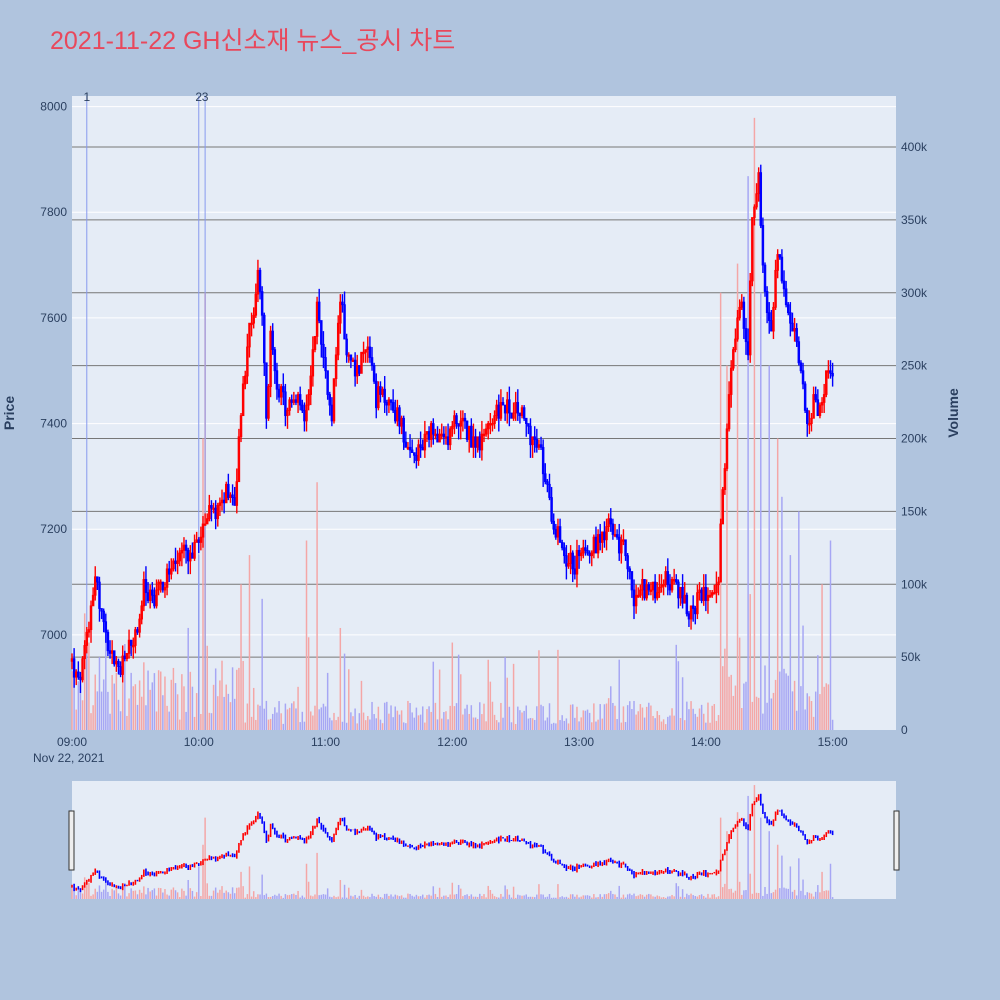  I want to click on range-slider, so click(484, 840).